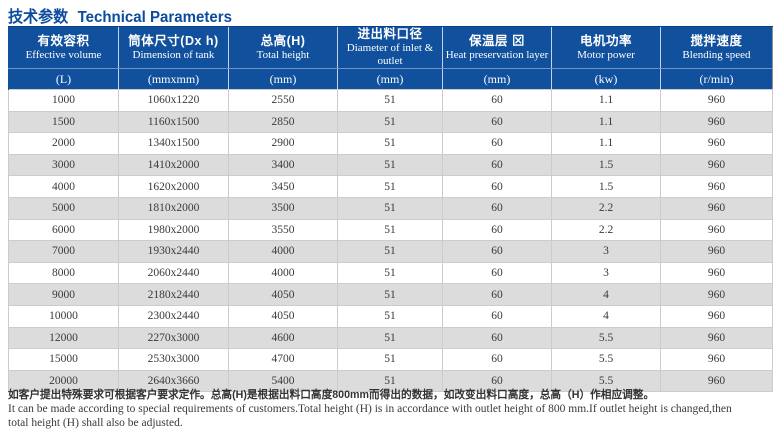 This screenshot has width=780, height=431. What do you see at coordinates (63, 40) in the screenshot?
I see `column-header-cn: 有效容积` at bounding box center [63, 40].